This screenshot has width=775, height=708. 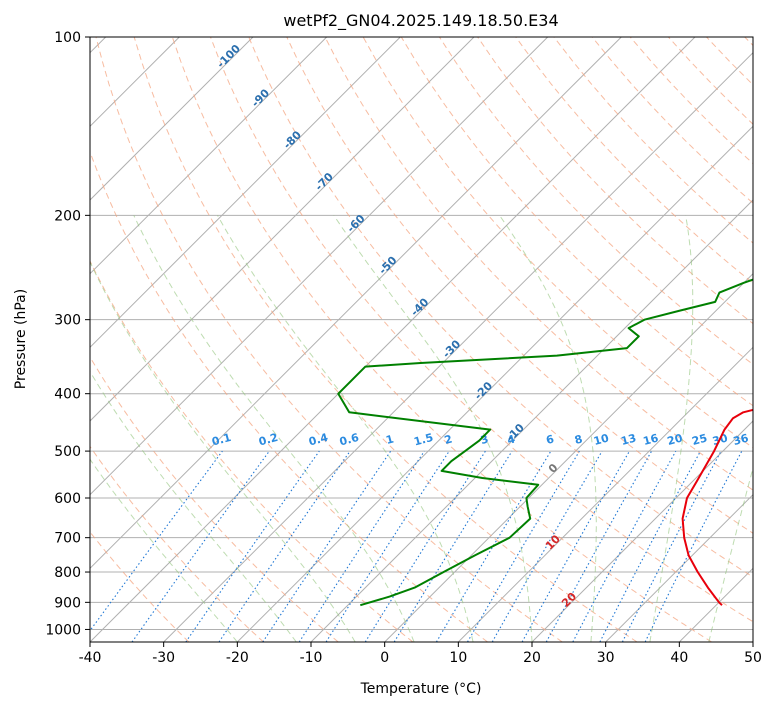 What do you see at coordinates (292, 139) in the screenshot?
I see `isotherm-label: -80` at bounding box center [292, 139].